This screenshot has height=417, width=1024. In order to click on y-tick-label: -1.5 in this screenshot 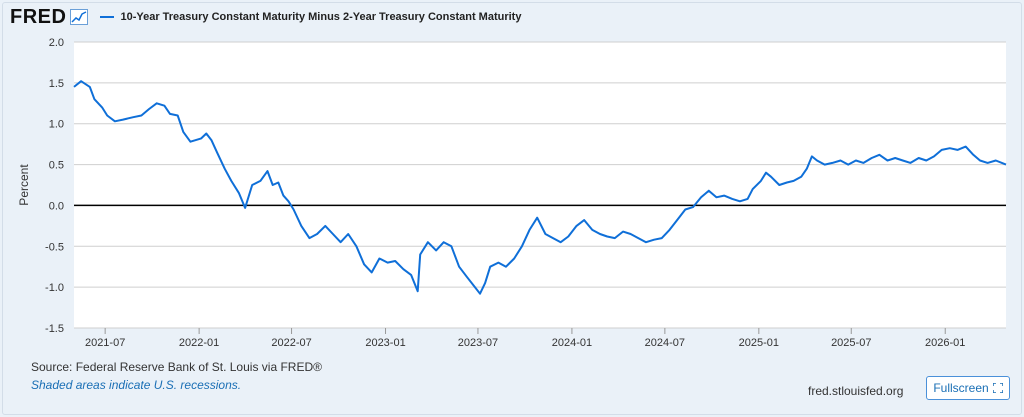, I will do `click(54, 329)`.